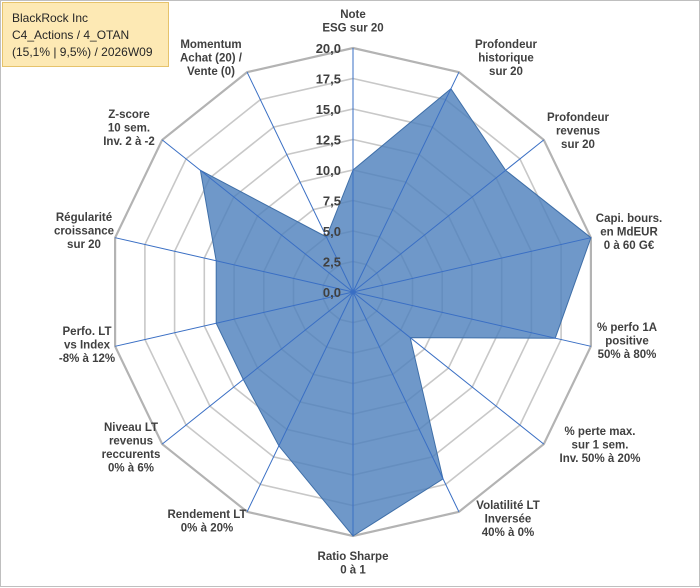 Image resolution: width=700 pixels, height=588 pixels. I want to click on category-label-3: Capi. bours. en MdEUR 0 à 60 G€, so click(629, 232).